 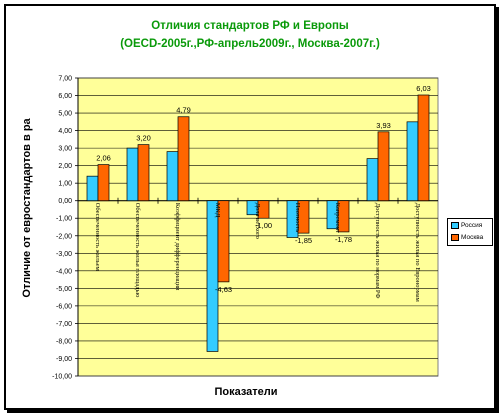 What do you see at coordinates (65, 149) in the screenshot?
I see `y-tick-label: 3,00` at bounding box center [65, 149].